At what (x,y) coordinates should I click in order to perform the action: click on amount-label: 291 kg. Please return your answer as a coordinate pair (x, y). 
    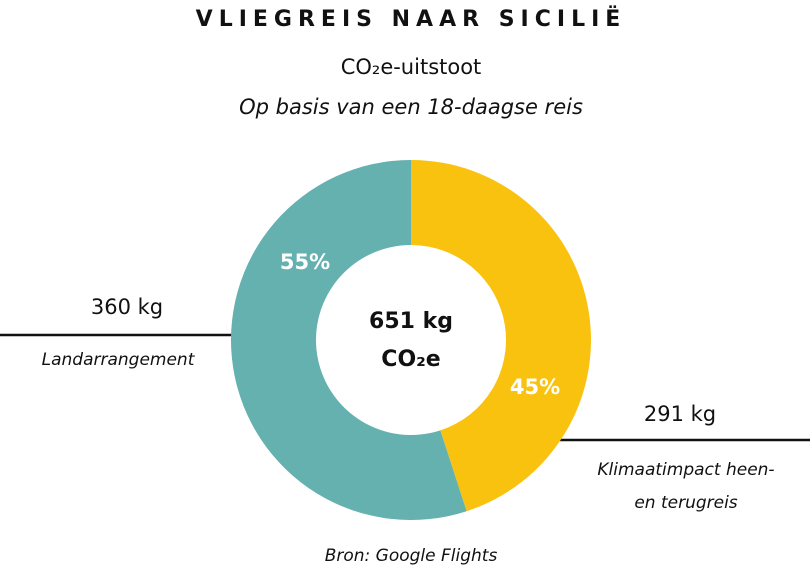
    Looking at the image, I should click on (680, 414).